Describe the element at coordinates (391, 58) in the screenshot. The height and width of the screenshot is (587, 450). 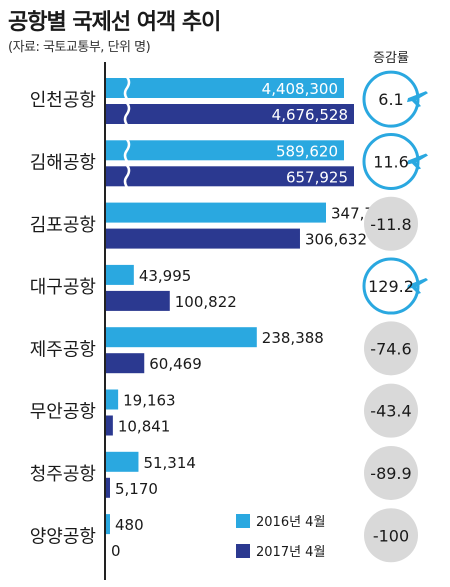
I see `change-header: 증감률` at that location.